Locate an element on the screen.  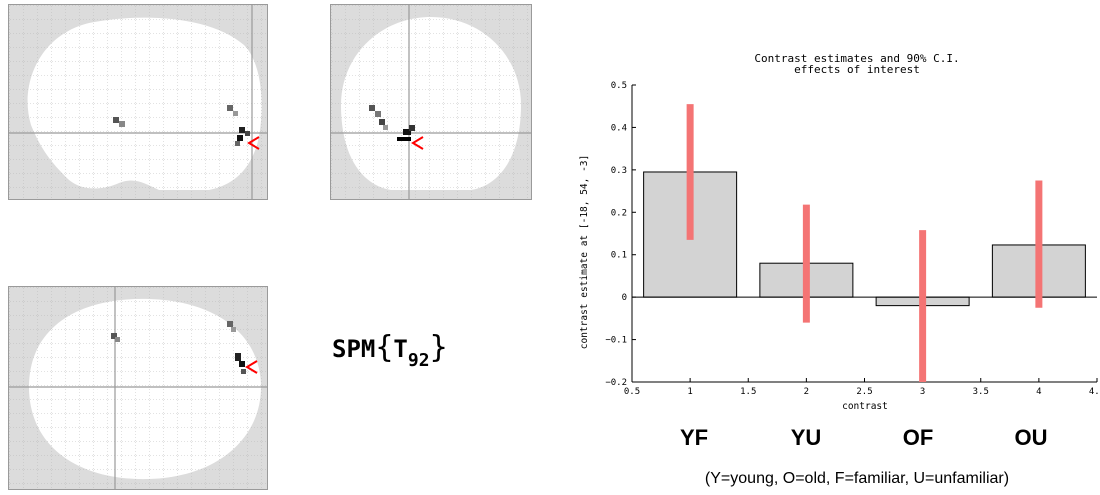
glass-brain-coronal-svg is located at coordinates (431, 102).